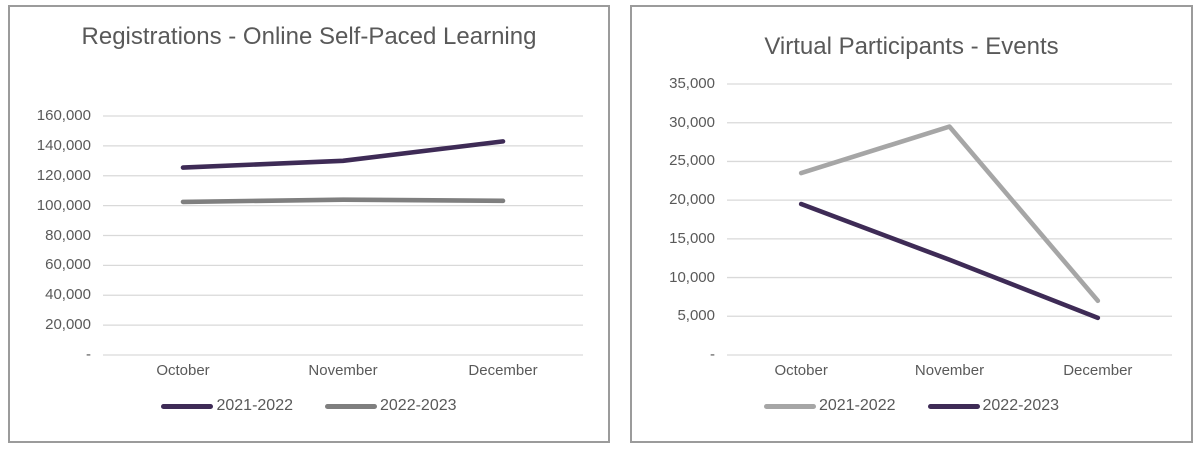 The width and height of the screenshot is (1200, 450). Describe the element at coordinates (68, 295) in the screenshot. I see `y-axis-tick-label: 40,000` at that location.